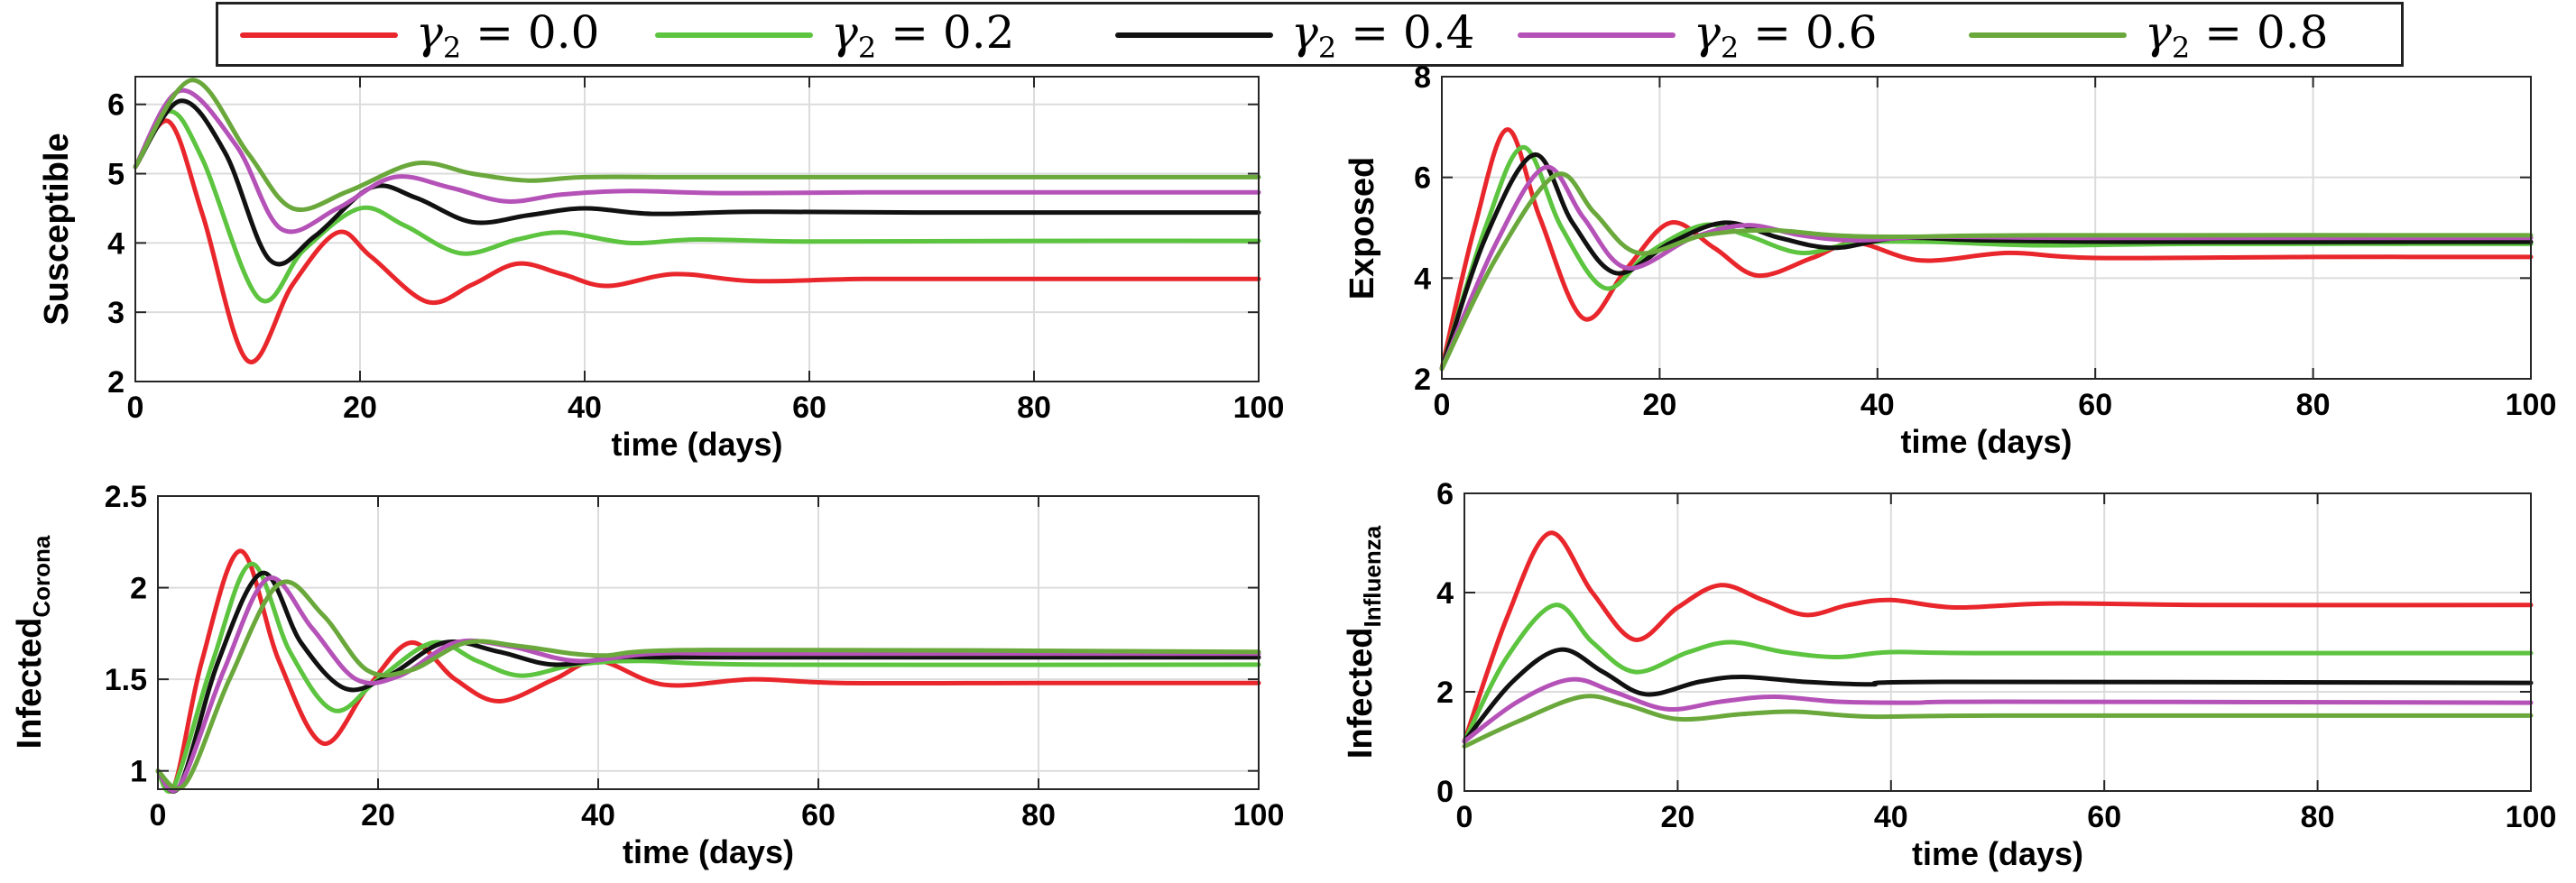 The width and height of the screenshot is (2576, 883). I want to click on legend-label: γ2 = 0.6, so click(1785, 35).